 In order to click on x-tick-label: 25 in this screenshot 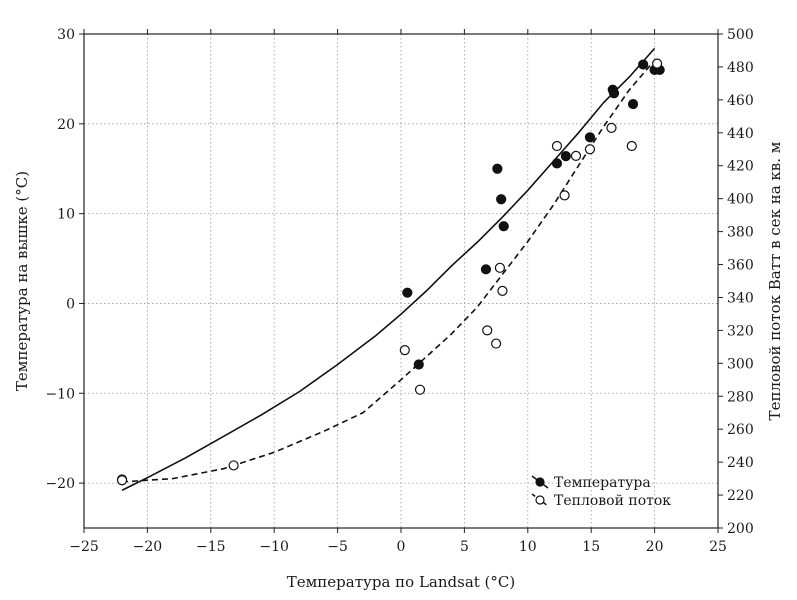, I will do `click(718, 547)`.